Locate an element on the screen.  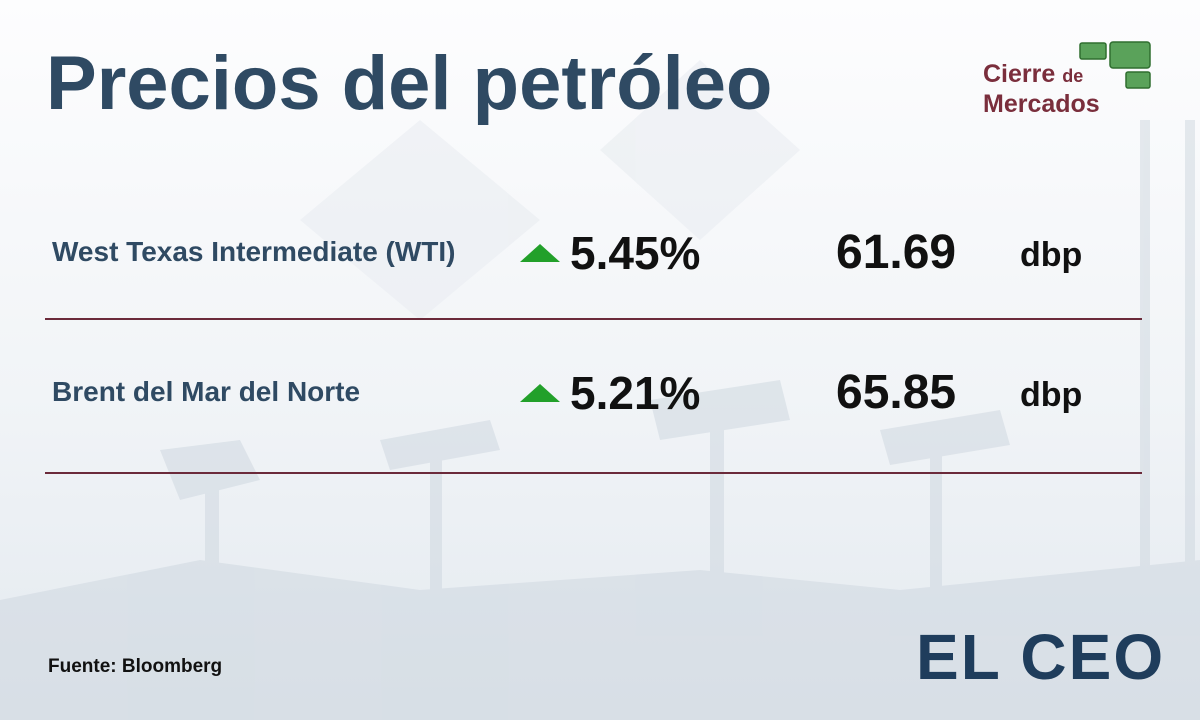
badge-line: Cierre de is located at coordinates (1033, 74).